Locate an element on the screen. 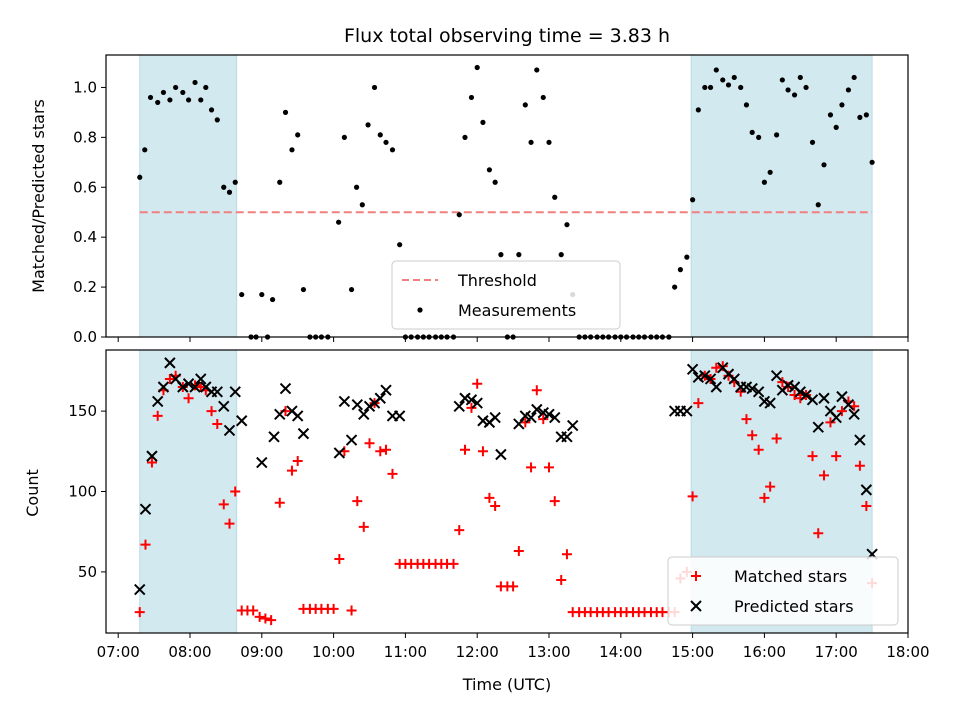 Image resolution: width=960 pixels, height=724 pixels. legend-box is located at coordinates (506, 295).